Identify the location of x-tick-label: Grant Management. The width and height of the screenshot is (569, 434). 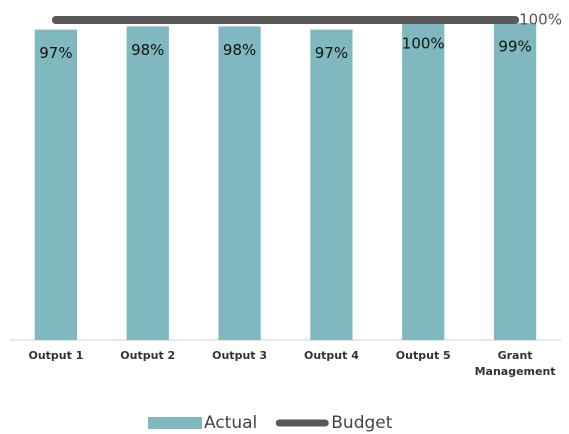
(515, 363).